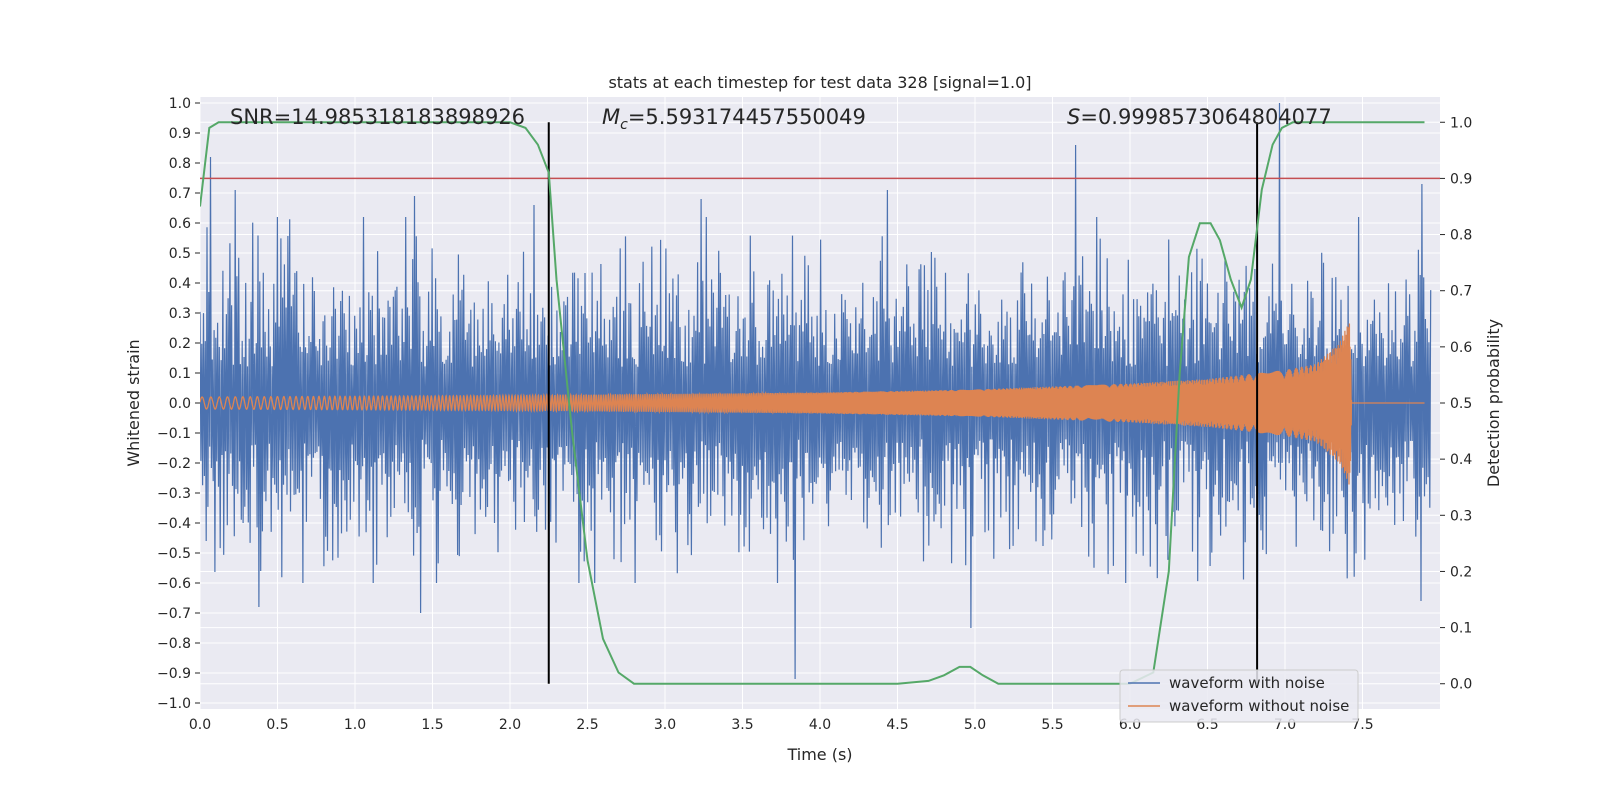  Describe the element at coordinates (1259, 706) in the screenshot. I see `legend-label-clean: waveform without noise` at that location.